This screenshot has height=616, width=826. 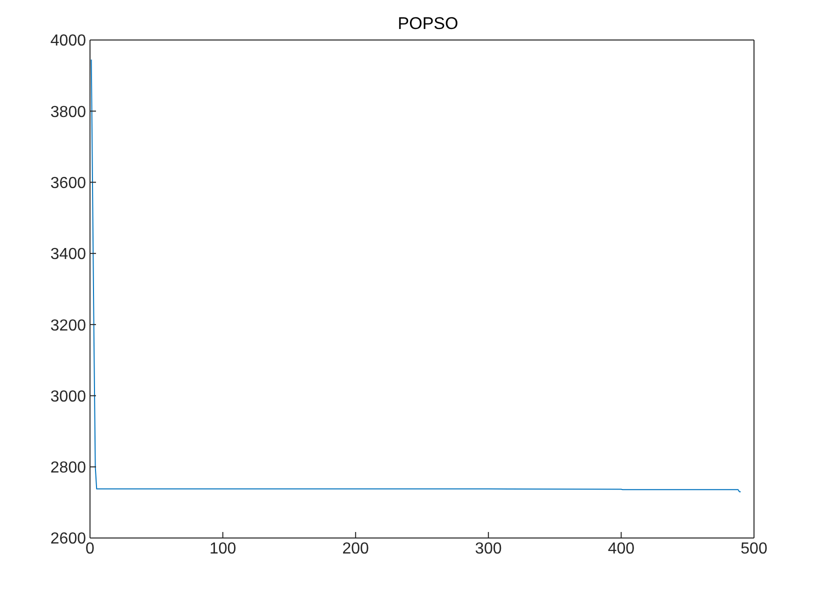 I want to click on x-tick-label: 500, so click(x=754, y=549).